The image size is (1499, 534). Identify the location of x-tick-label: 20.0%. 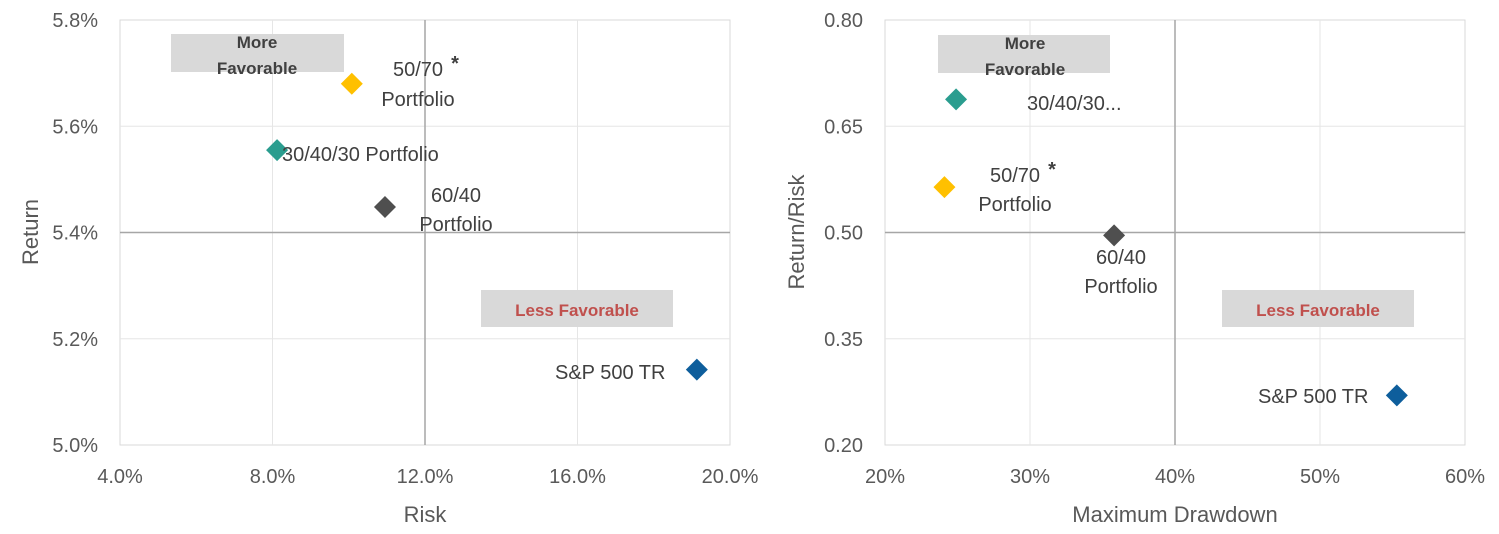
(730, 477).